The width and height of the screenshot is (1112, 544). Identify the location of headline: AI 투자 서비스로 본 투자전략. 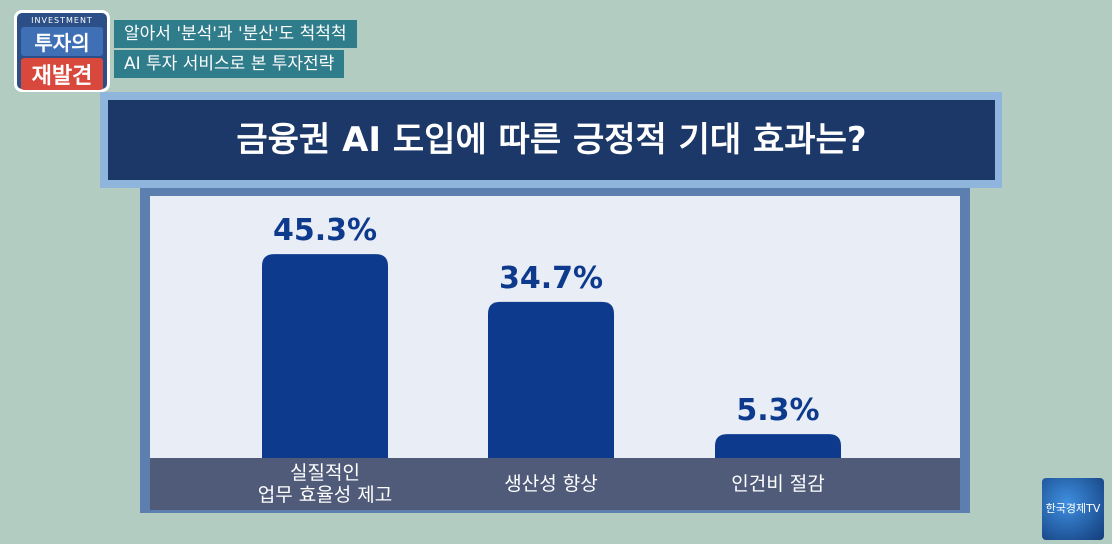
(229, 64).